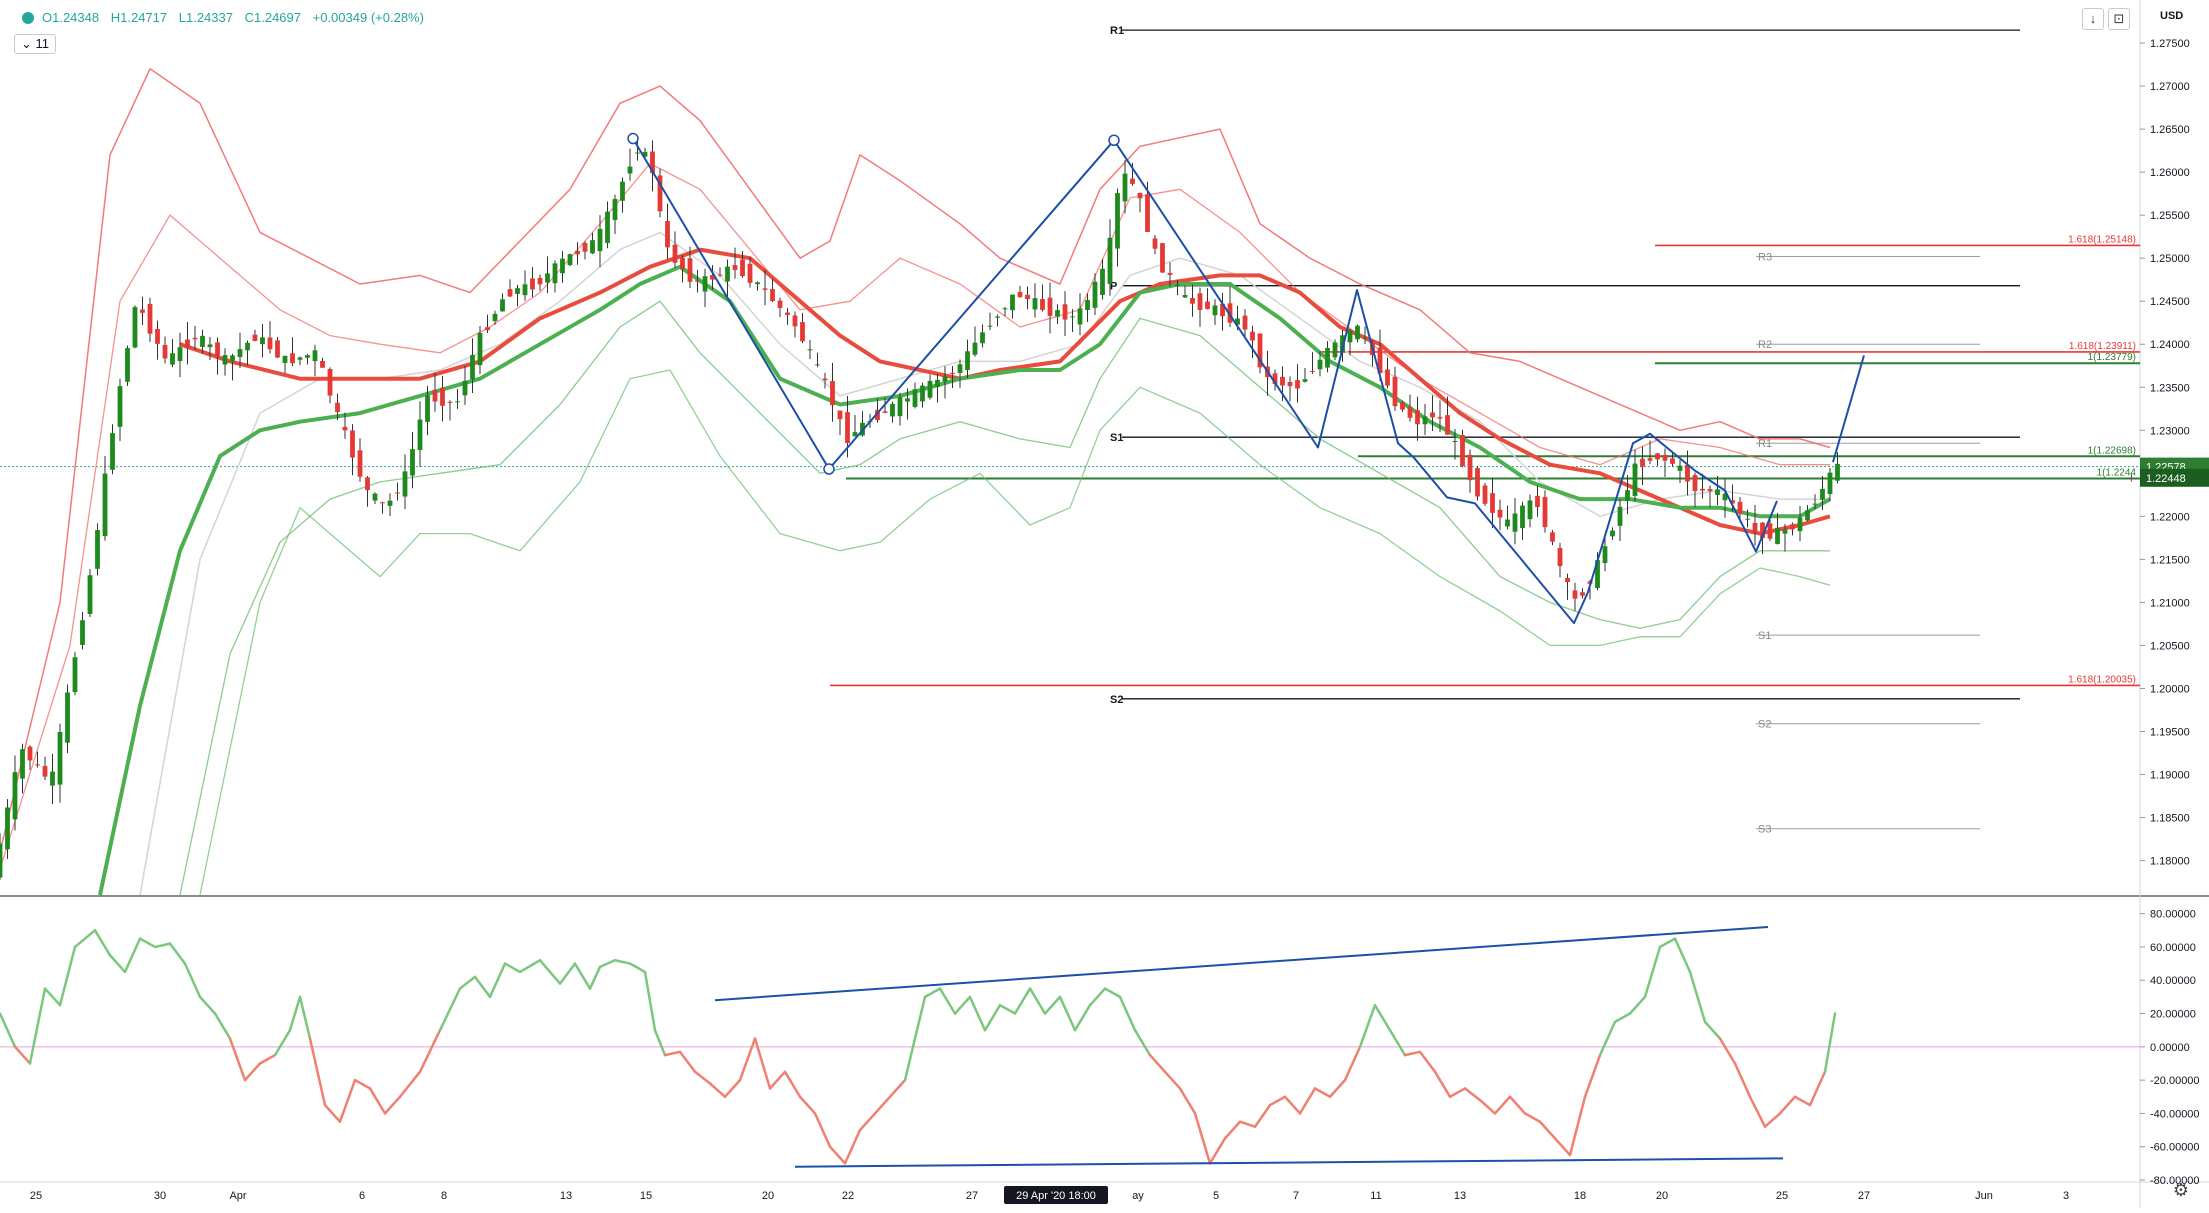 The image size is (2209, 1213). What do you see at coordinates (2172, 16) in the screenshot?
I see `currency-label: USD` at bounding box center [2172, 16].